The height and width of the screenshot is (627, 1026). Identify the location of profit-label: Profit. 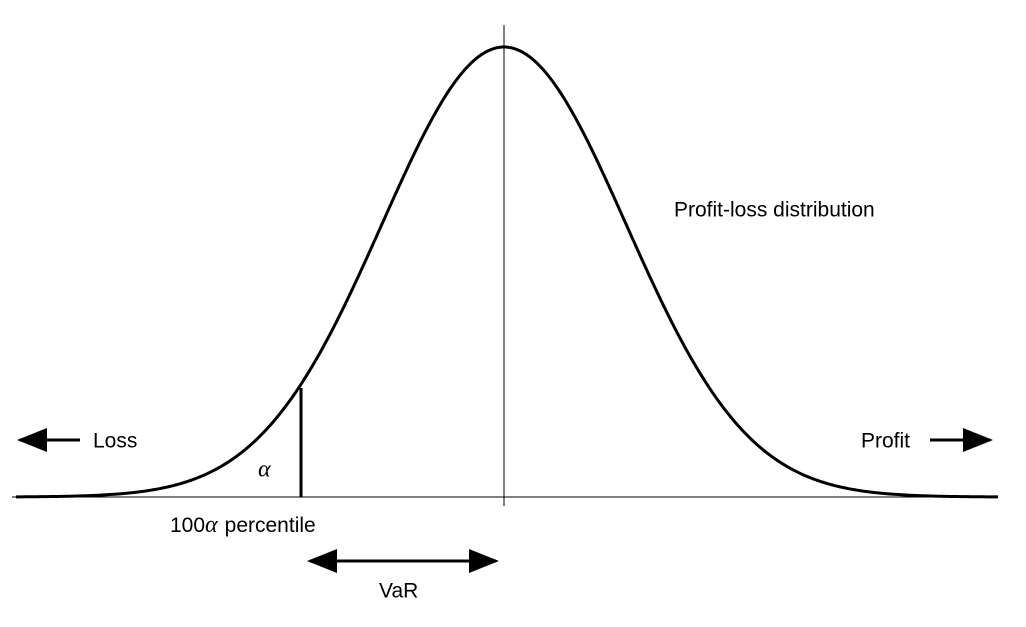
(885, 441).